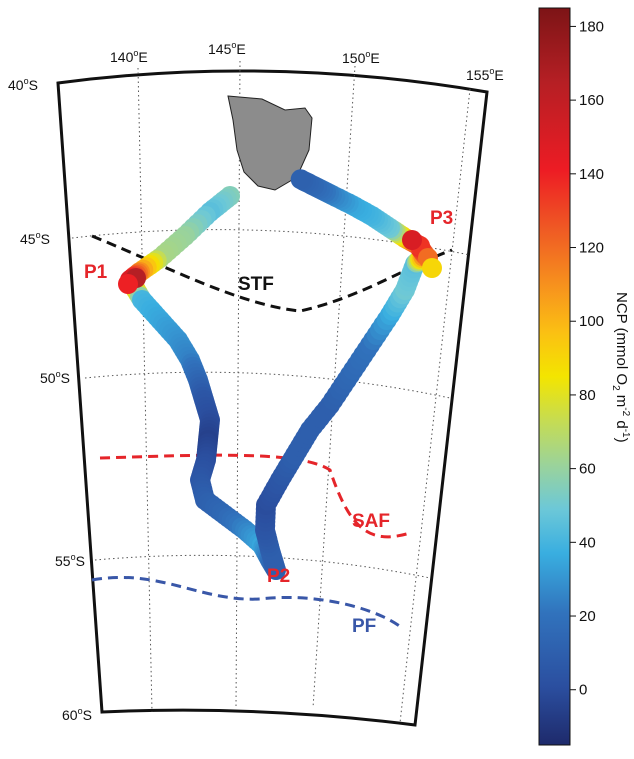 This screenshot has height=759, width=634. What do you see at coordinates (278, 576) in the screenshot?
I see `site-p2-label: P2` at bounding box center [278, 576].